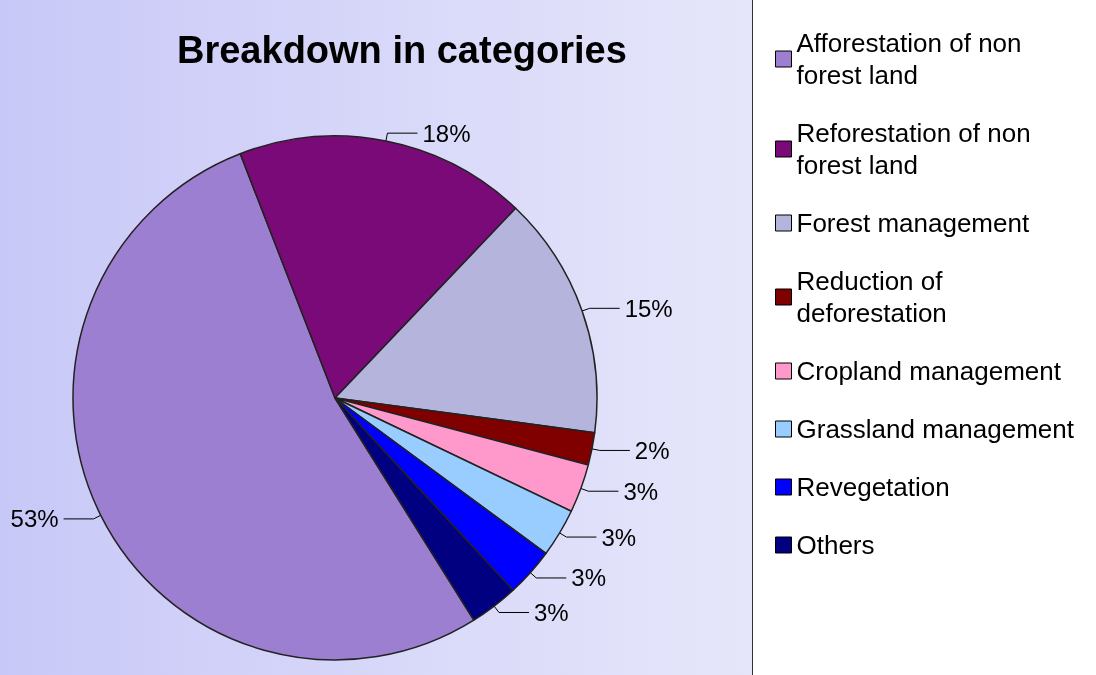 The height and width of the screenshot is (675, 1096). I want to click on data-label: 15%, so click(648, 308).